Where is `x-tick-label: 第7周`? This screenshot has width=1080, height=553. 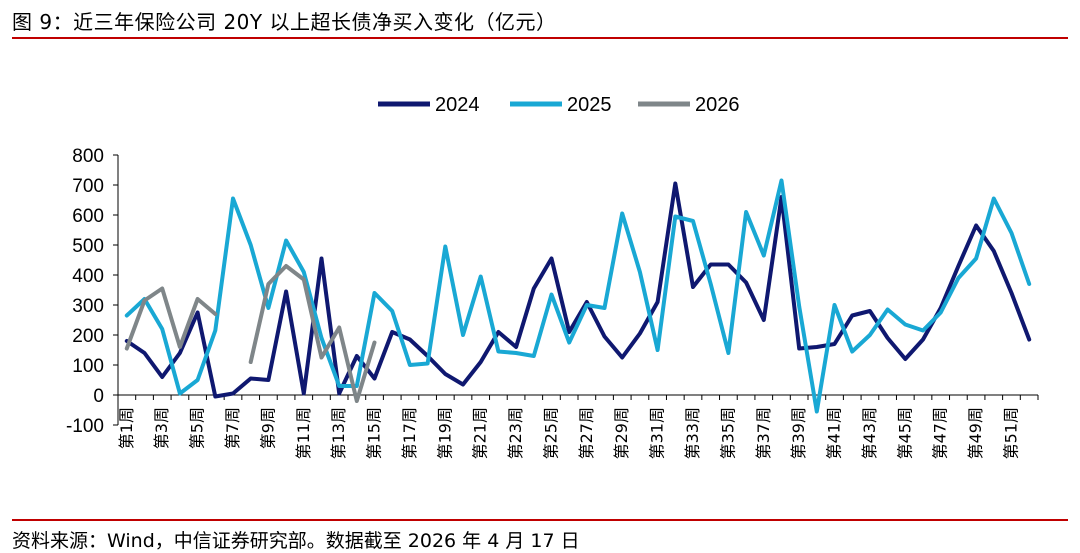
x-tick-label: 第7周 is located at coordinates (232, 428).